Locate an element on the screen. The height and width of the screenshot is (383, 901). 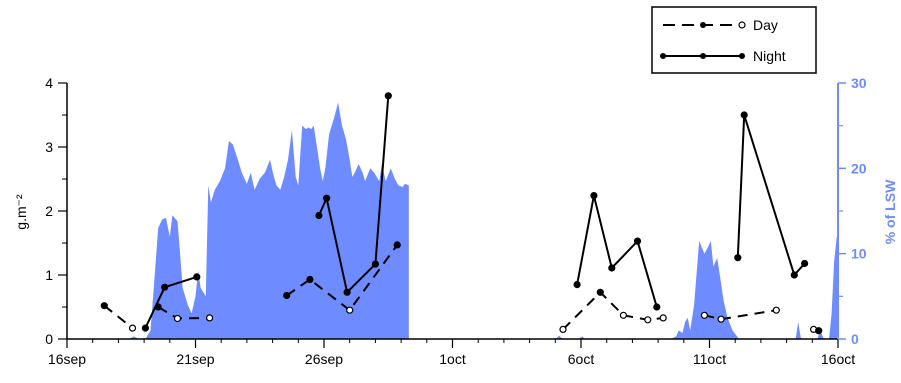
legend-day-label: Day is located at coordinates (765, 25).